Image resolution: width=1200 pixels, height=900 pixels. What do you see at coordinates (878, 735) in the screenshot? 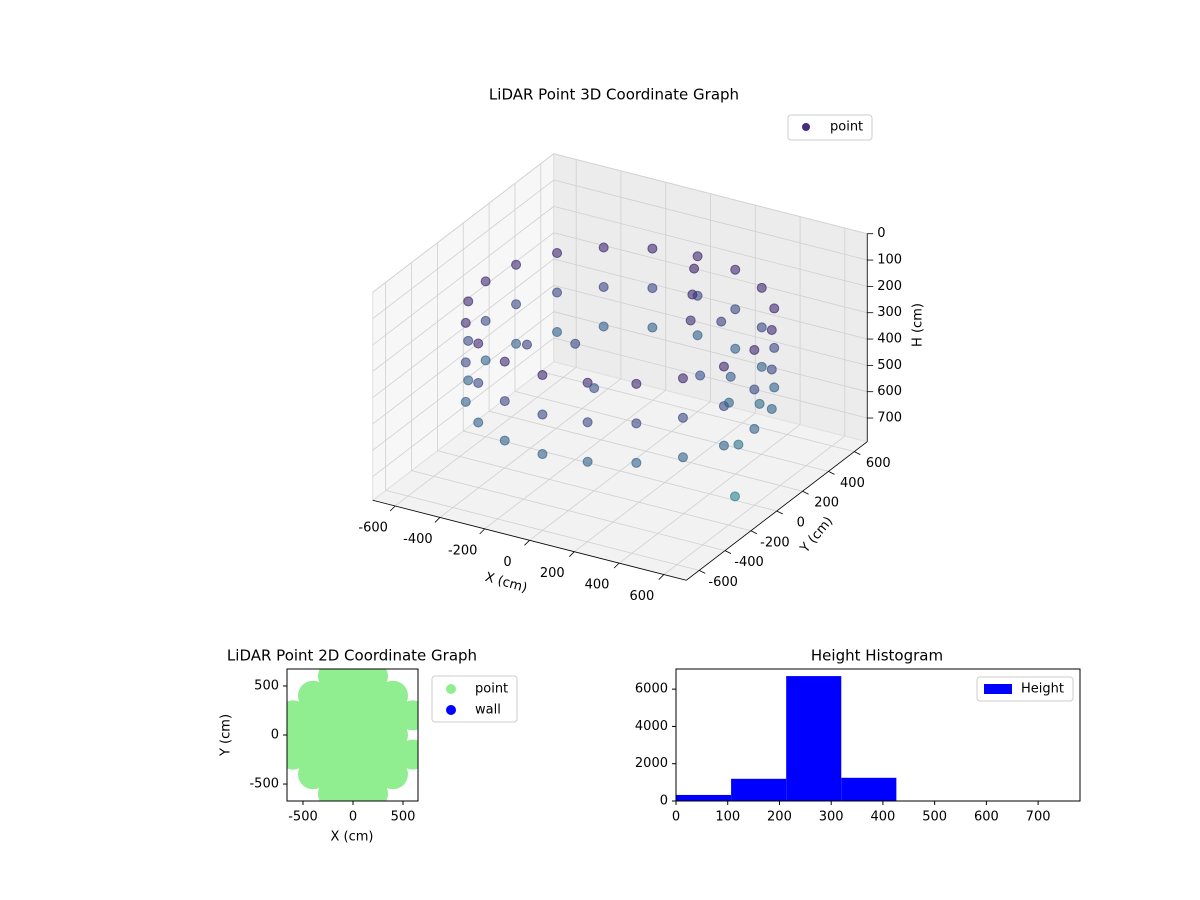
I see `axes-frame` at bounding box center [878, 735].